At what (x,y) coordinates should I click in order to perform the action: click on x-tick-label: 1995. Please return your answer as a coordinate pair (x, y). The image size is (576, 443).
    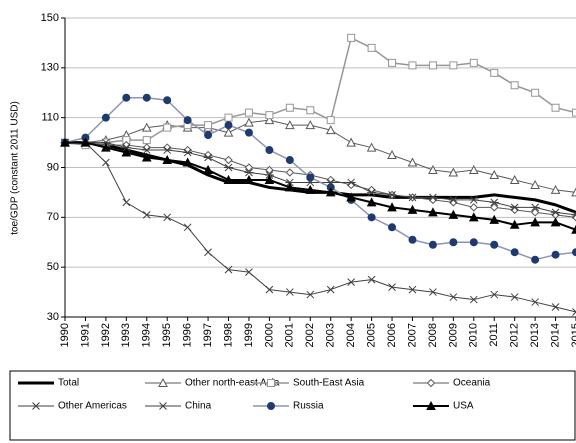
    Looking at the image, I should click on (167, 335).